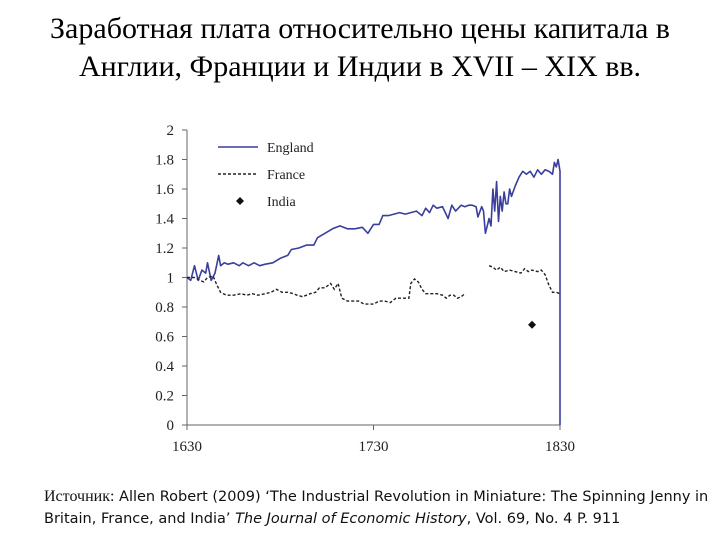  Describe the element at coordinates (164, 190) in the screenshot. I see `y-tick-label: 1.6` at that location.